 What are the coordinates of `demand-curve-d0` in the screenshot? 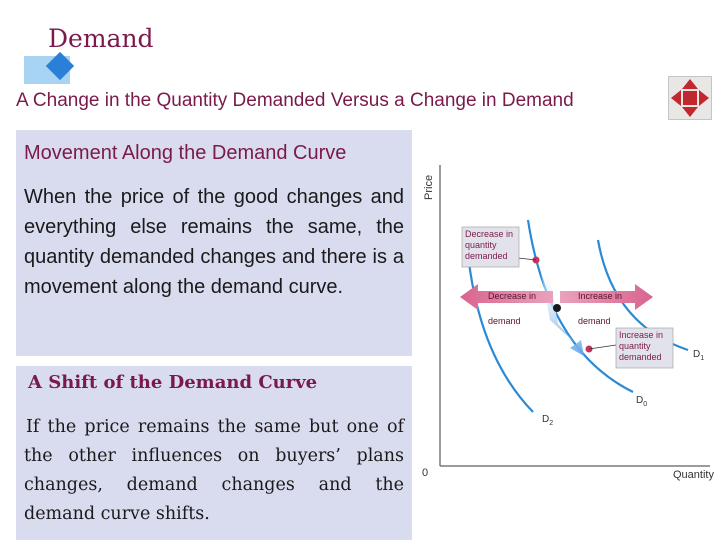 It's located at (580, 306).